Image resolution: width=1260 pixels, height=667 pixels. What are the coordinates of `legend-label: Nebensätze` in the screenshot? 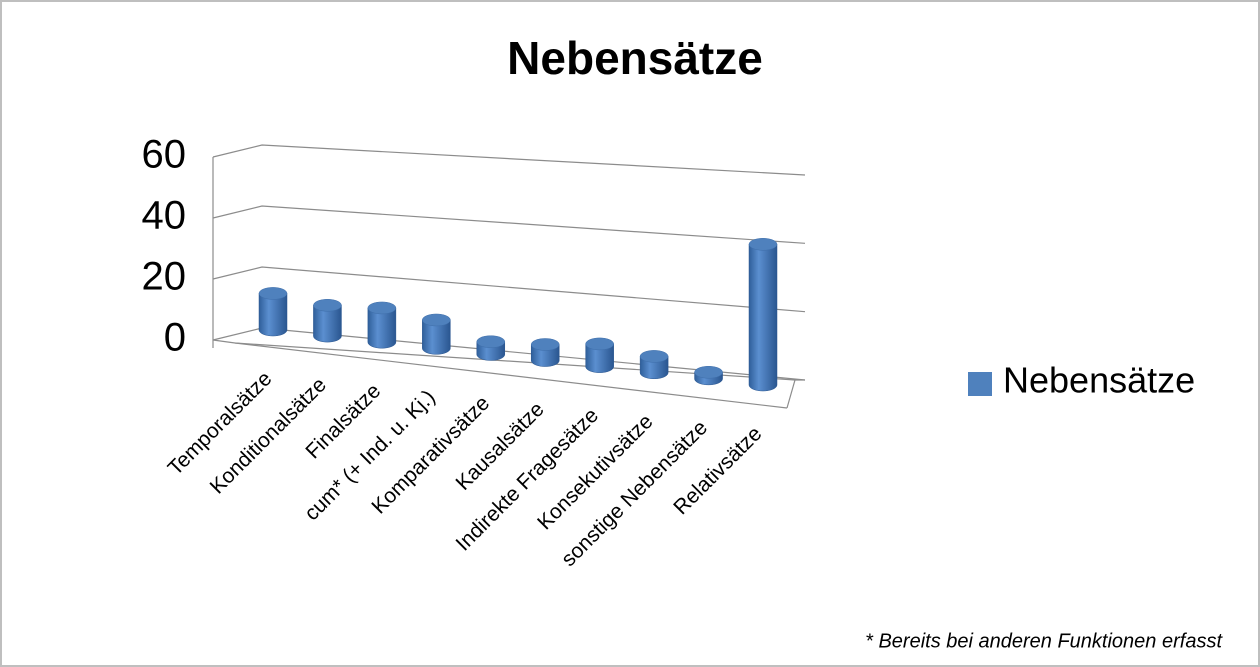 It's located at (1099, 380).